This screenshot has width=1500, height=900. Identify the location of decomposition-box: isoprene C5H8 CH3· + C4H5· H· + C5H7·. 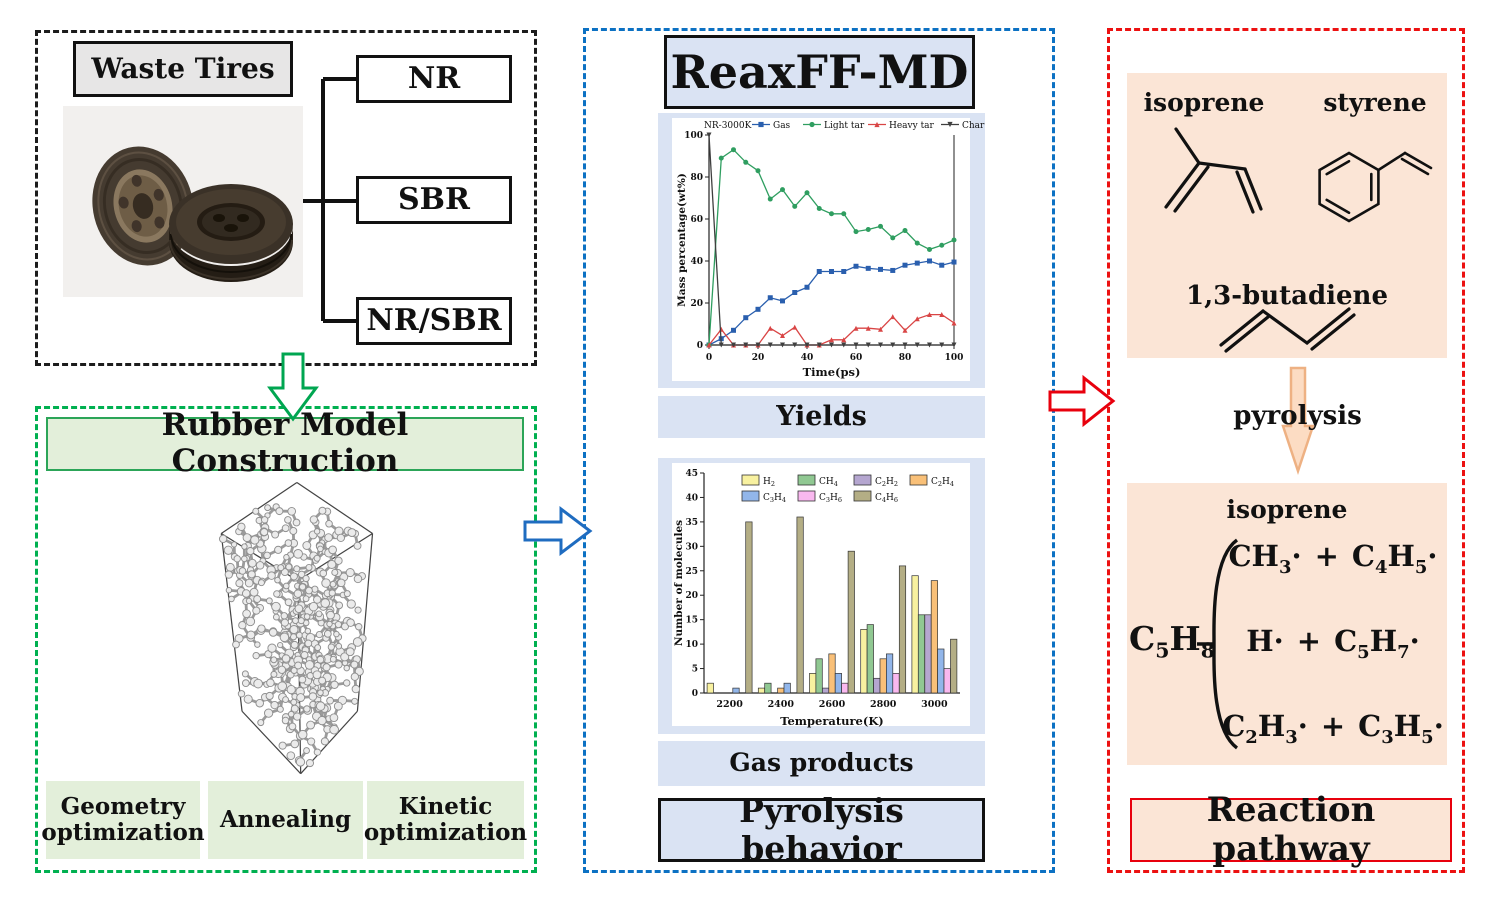
(1287, 624).